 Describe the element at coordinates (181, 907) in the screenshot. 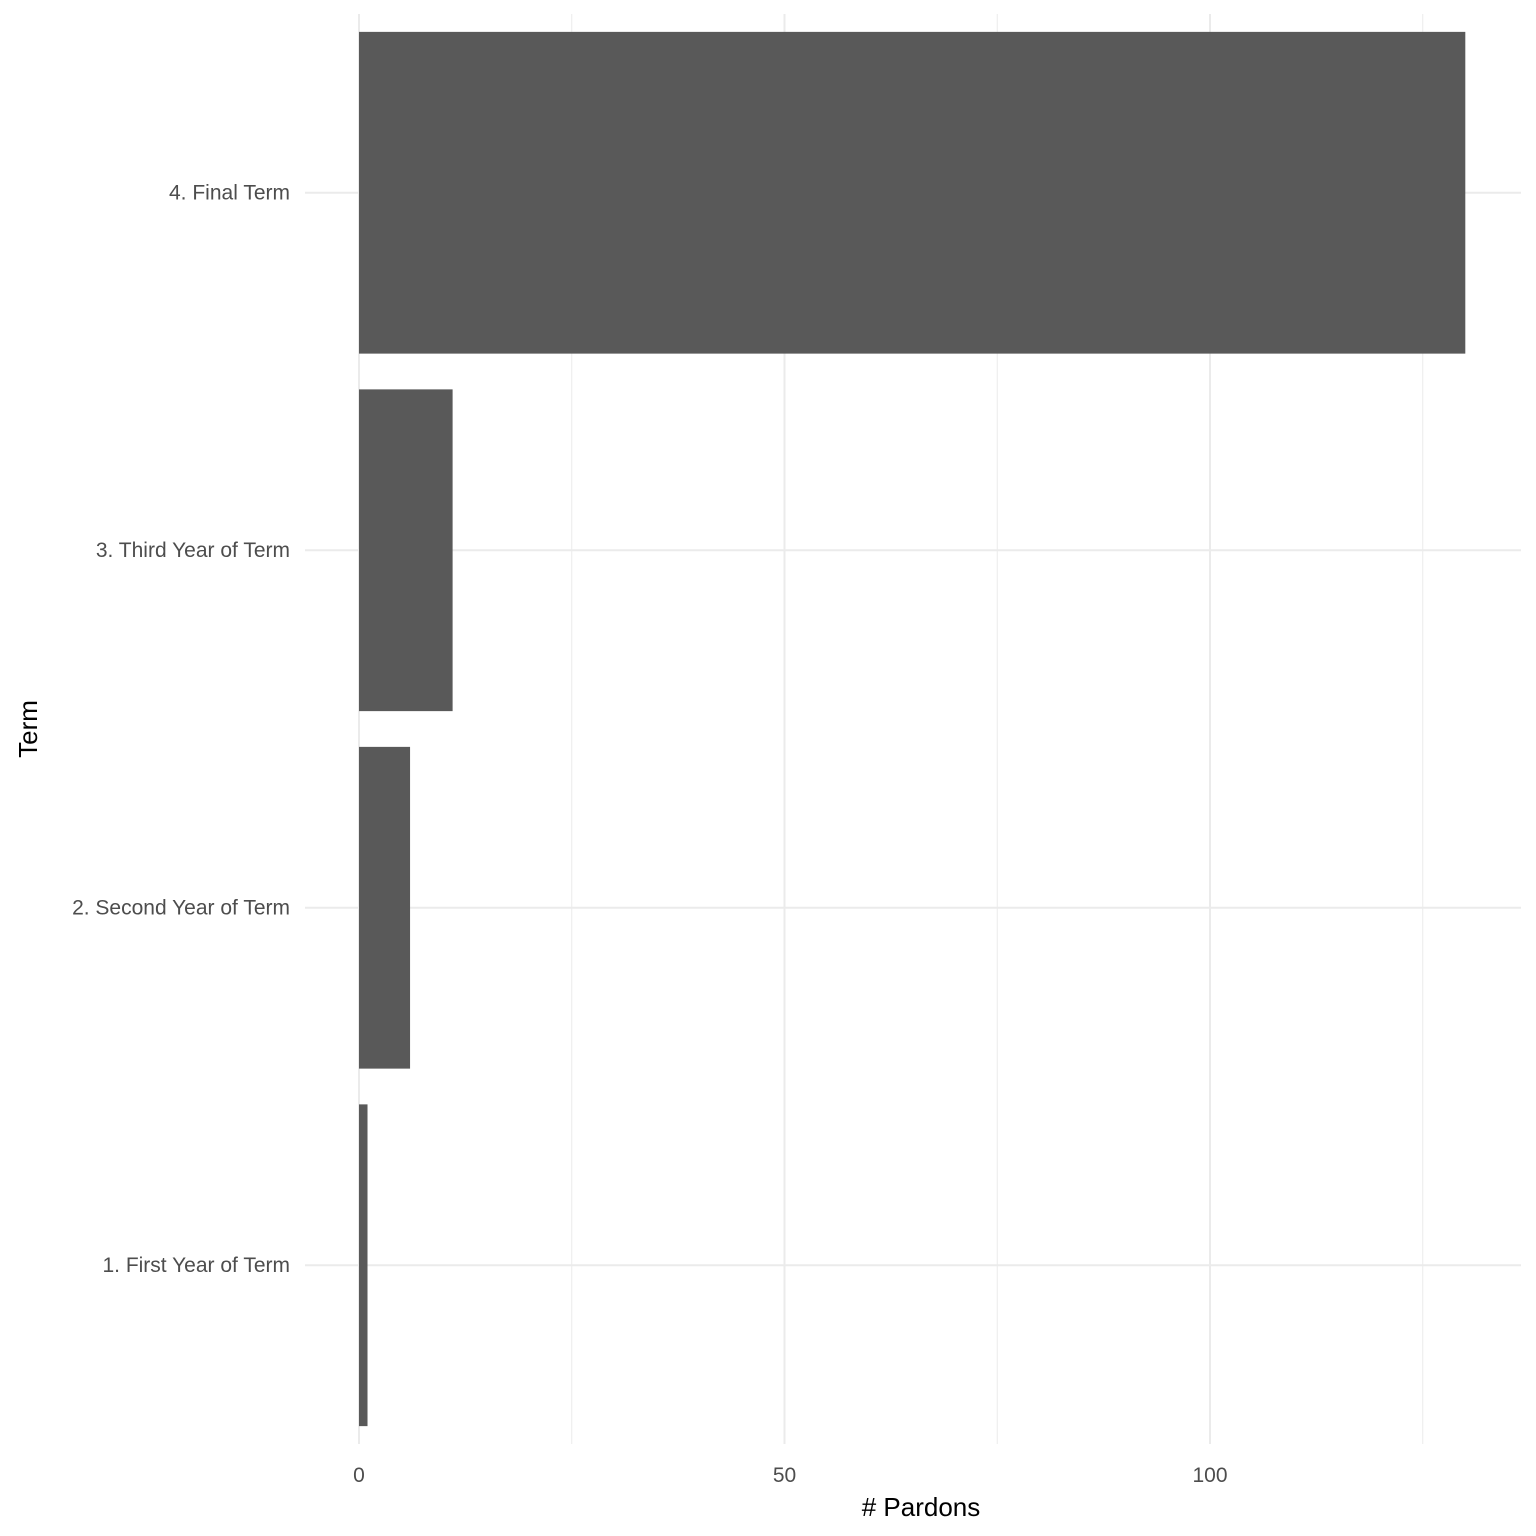

I see `y-tick-label: 2. Second Year of Term` at that location.